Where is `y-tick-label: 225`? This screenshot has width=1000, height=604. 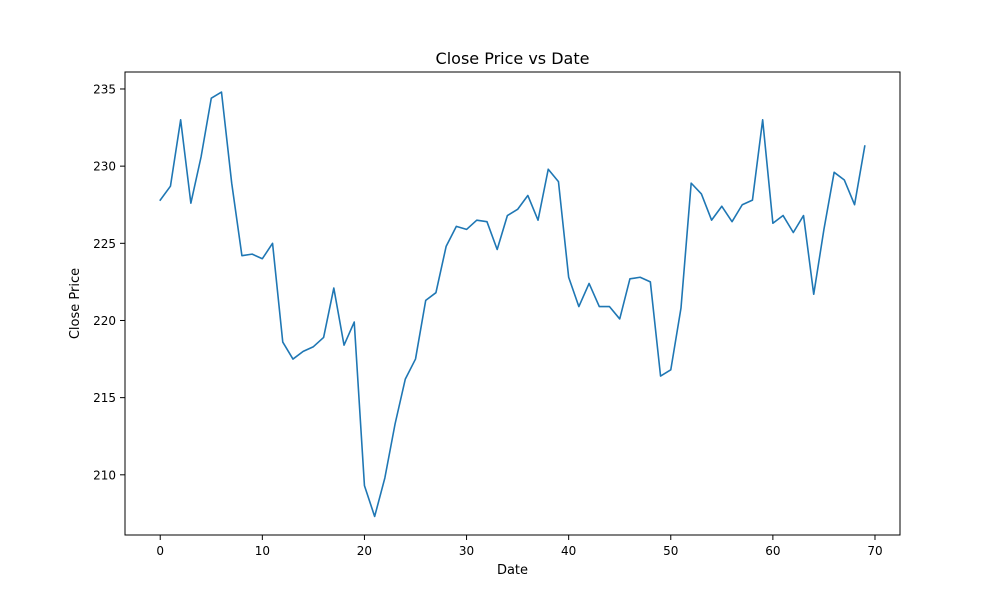 y-tick-label: 225 is located at coordinates (104, 244).